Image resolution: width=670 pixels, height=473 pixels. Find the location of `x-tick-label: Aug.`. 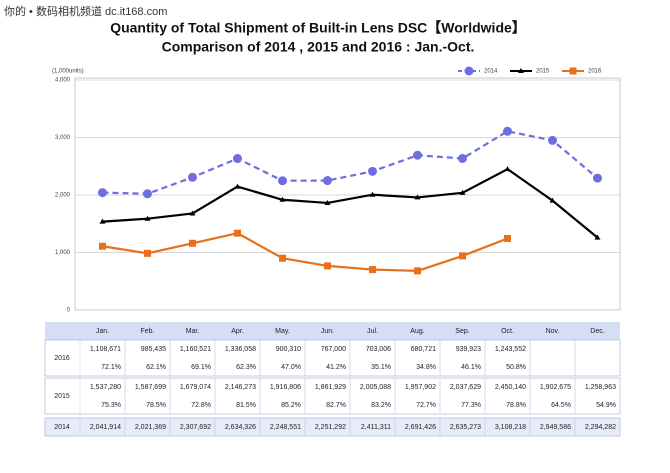

x-tick-label: Aug. is located at coordinates (417, 331).